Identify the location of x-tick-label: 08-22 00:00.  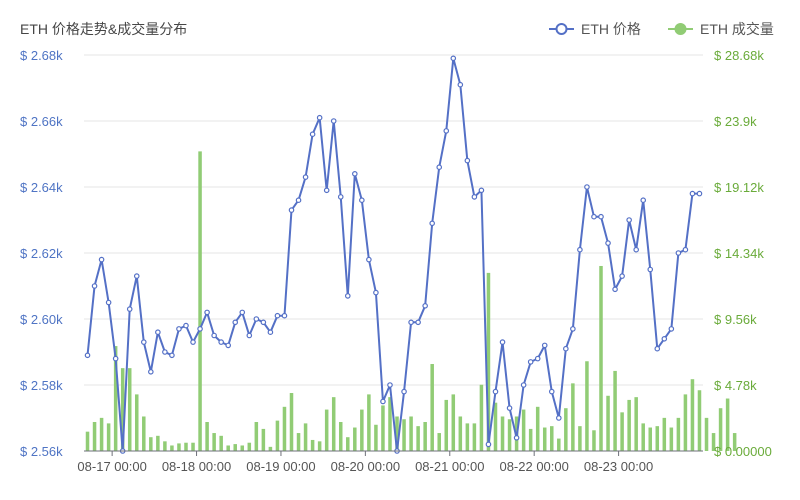
(533, 466).